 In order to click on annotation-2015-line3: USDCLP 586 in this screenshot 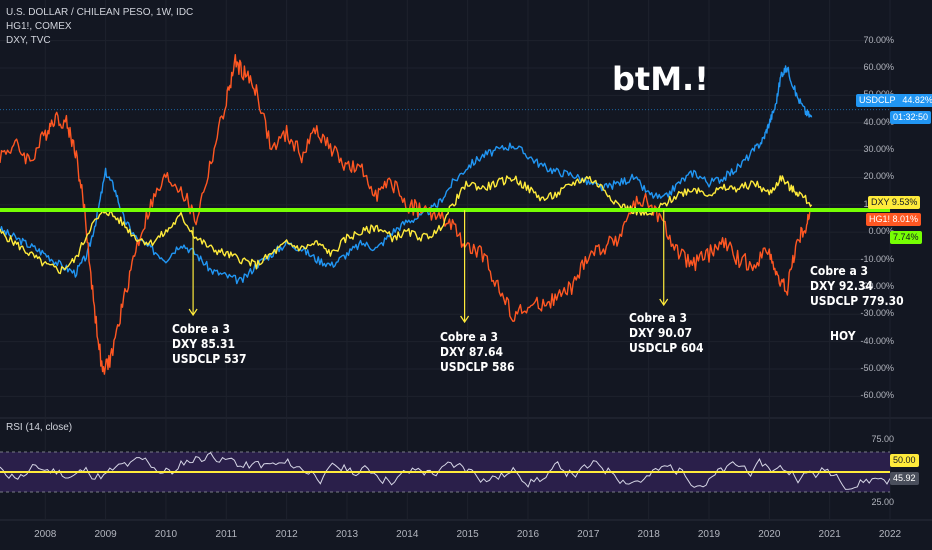, I will do `click(477, 367)`.